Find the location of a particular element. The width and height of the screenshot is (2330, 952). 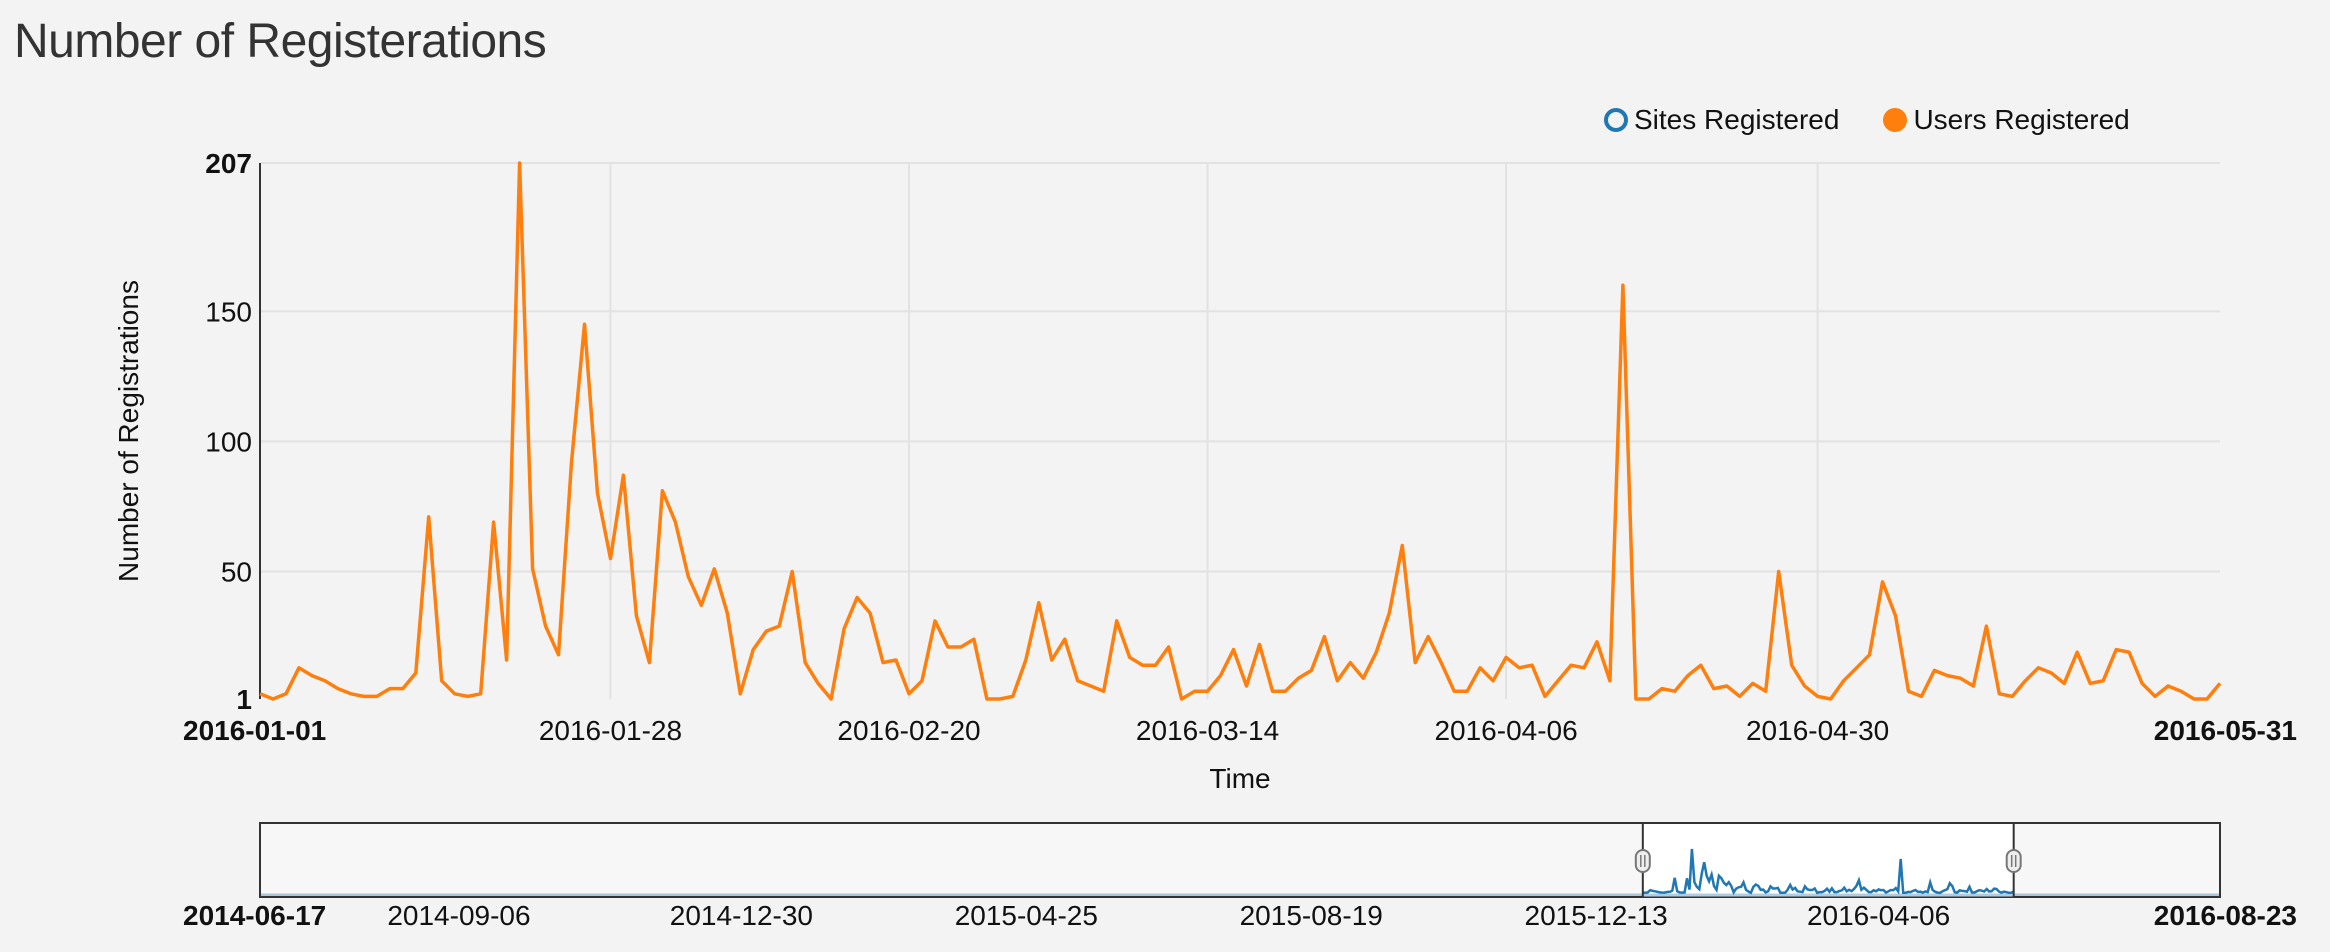

navigator-tick-label: 2015-12-13 is located at coordinates (1596, 915).